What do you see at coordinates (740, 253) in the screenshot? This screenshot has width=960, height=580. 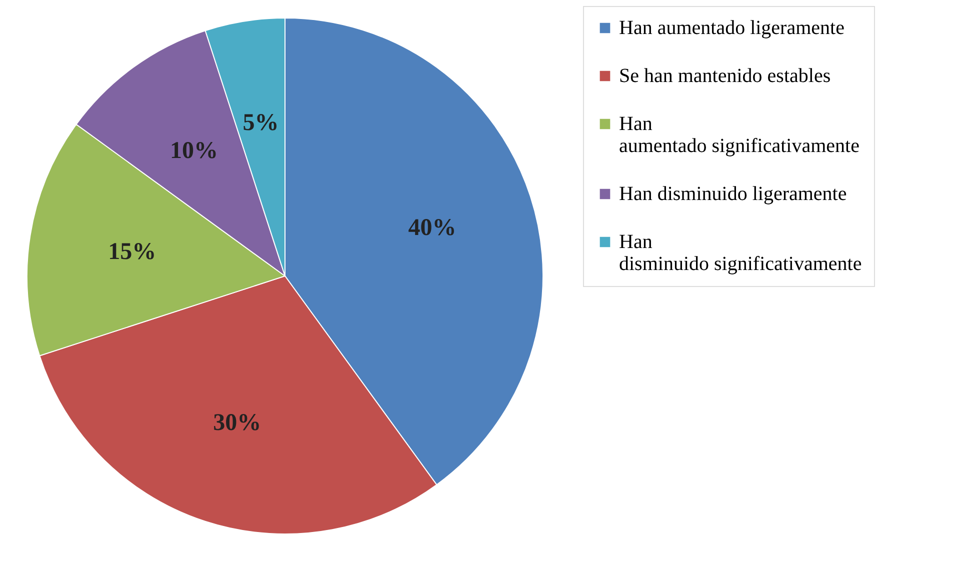 I see `legend-label: Han disminuido significativamente` at bounding box center [740, 253].